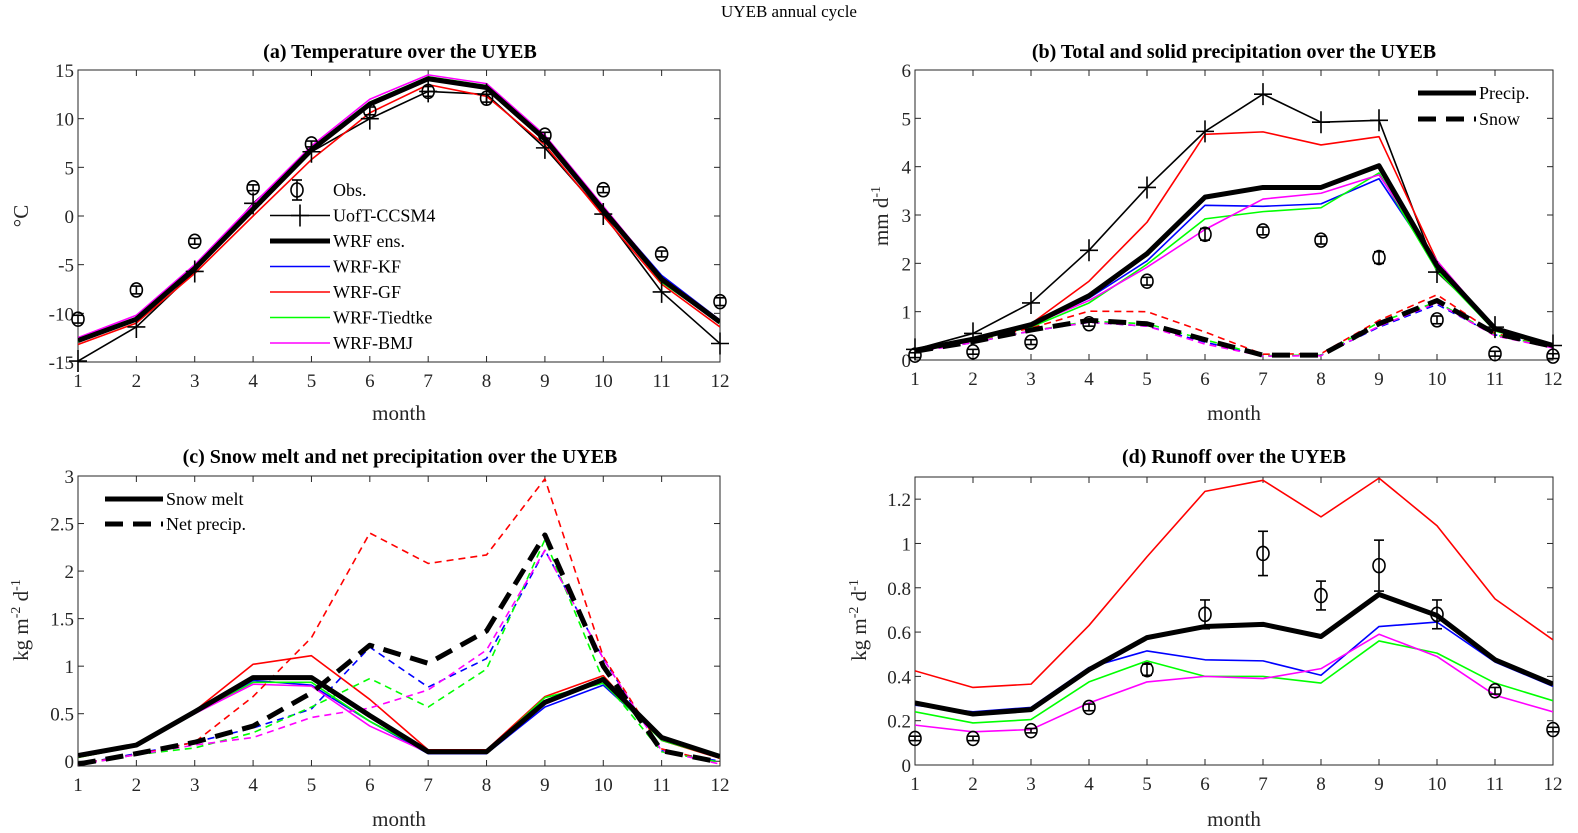 The height and width of the screenshot is (833, 1578). Describe the element at coordinates (881, 221) in the screenshot. I see `ylabel-main: mm d` at that location.